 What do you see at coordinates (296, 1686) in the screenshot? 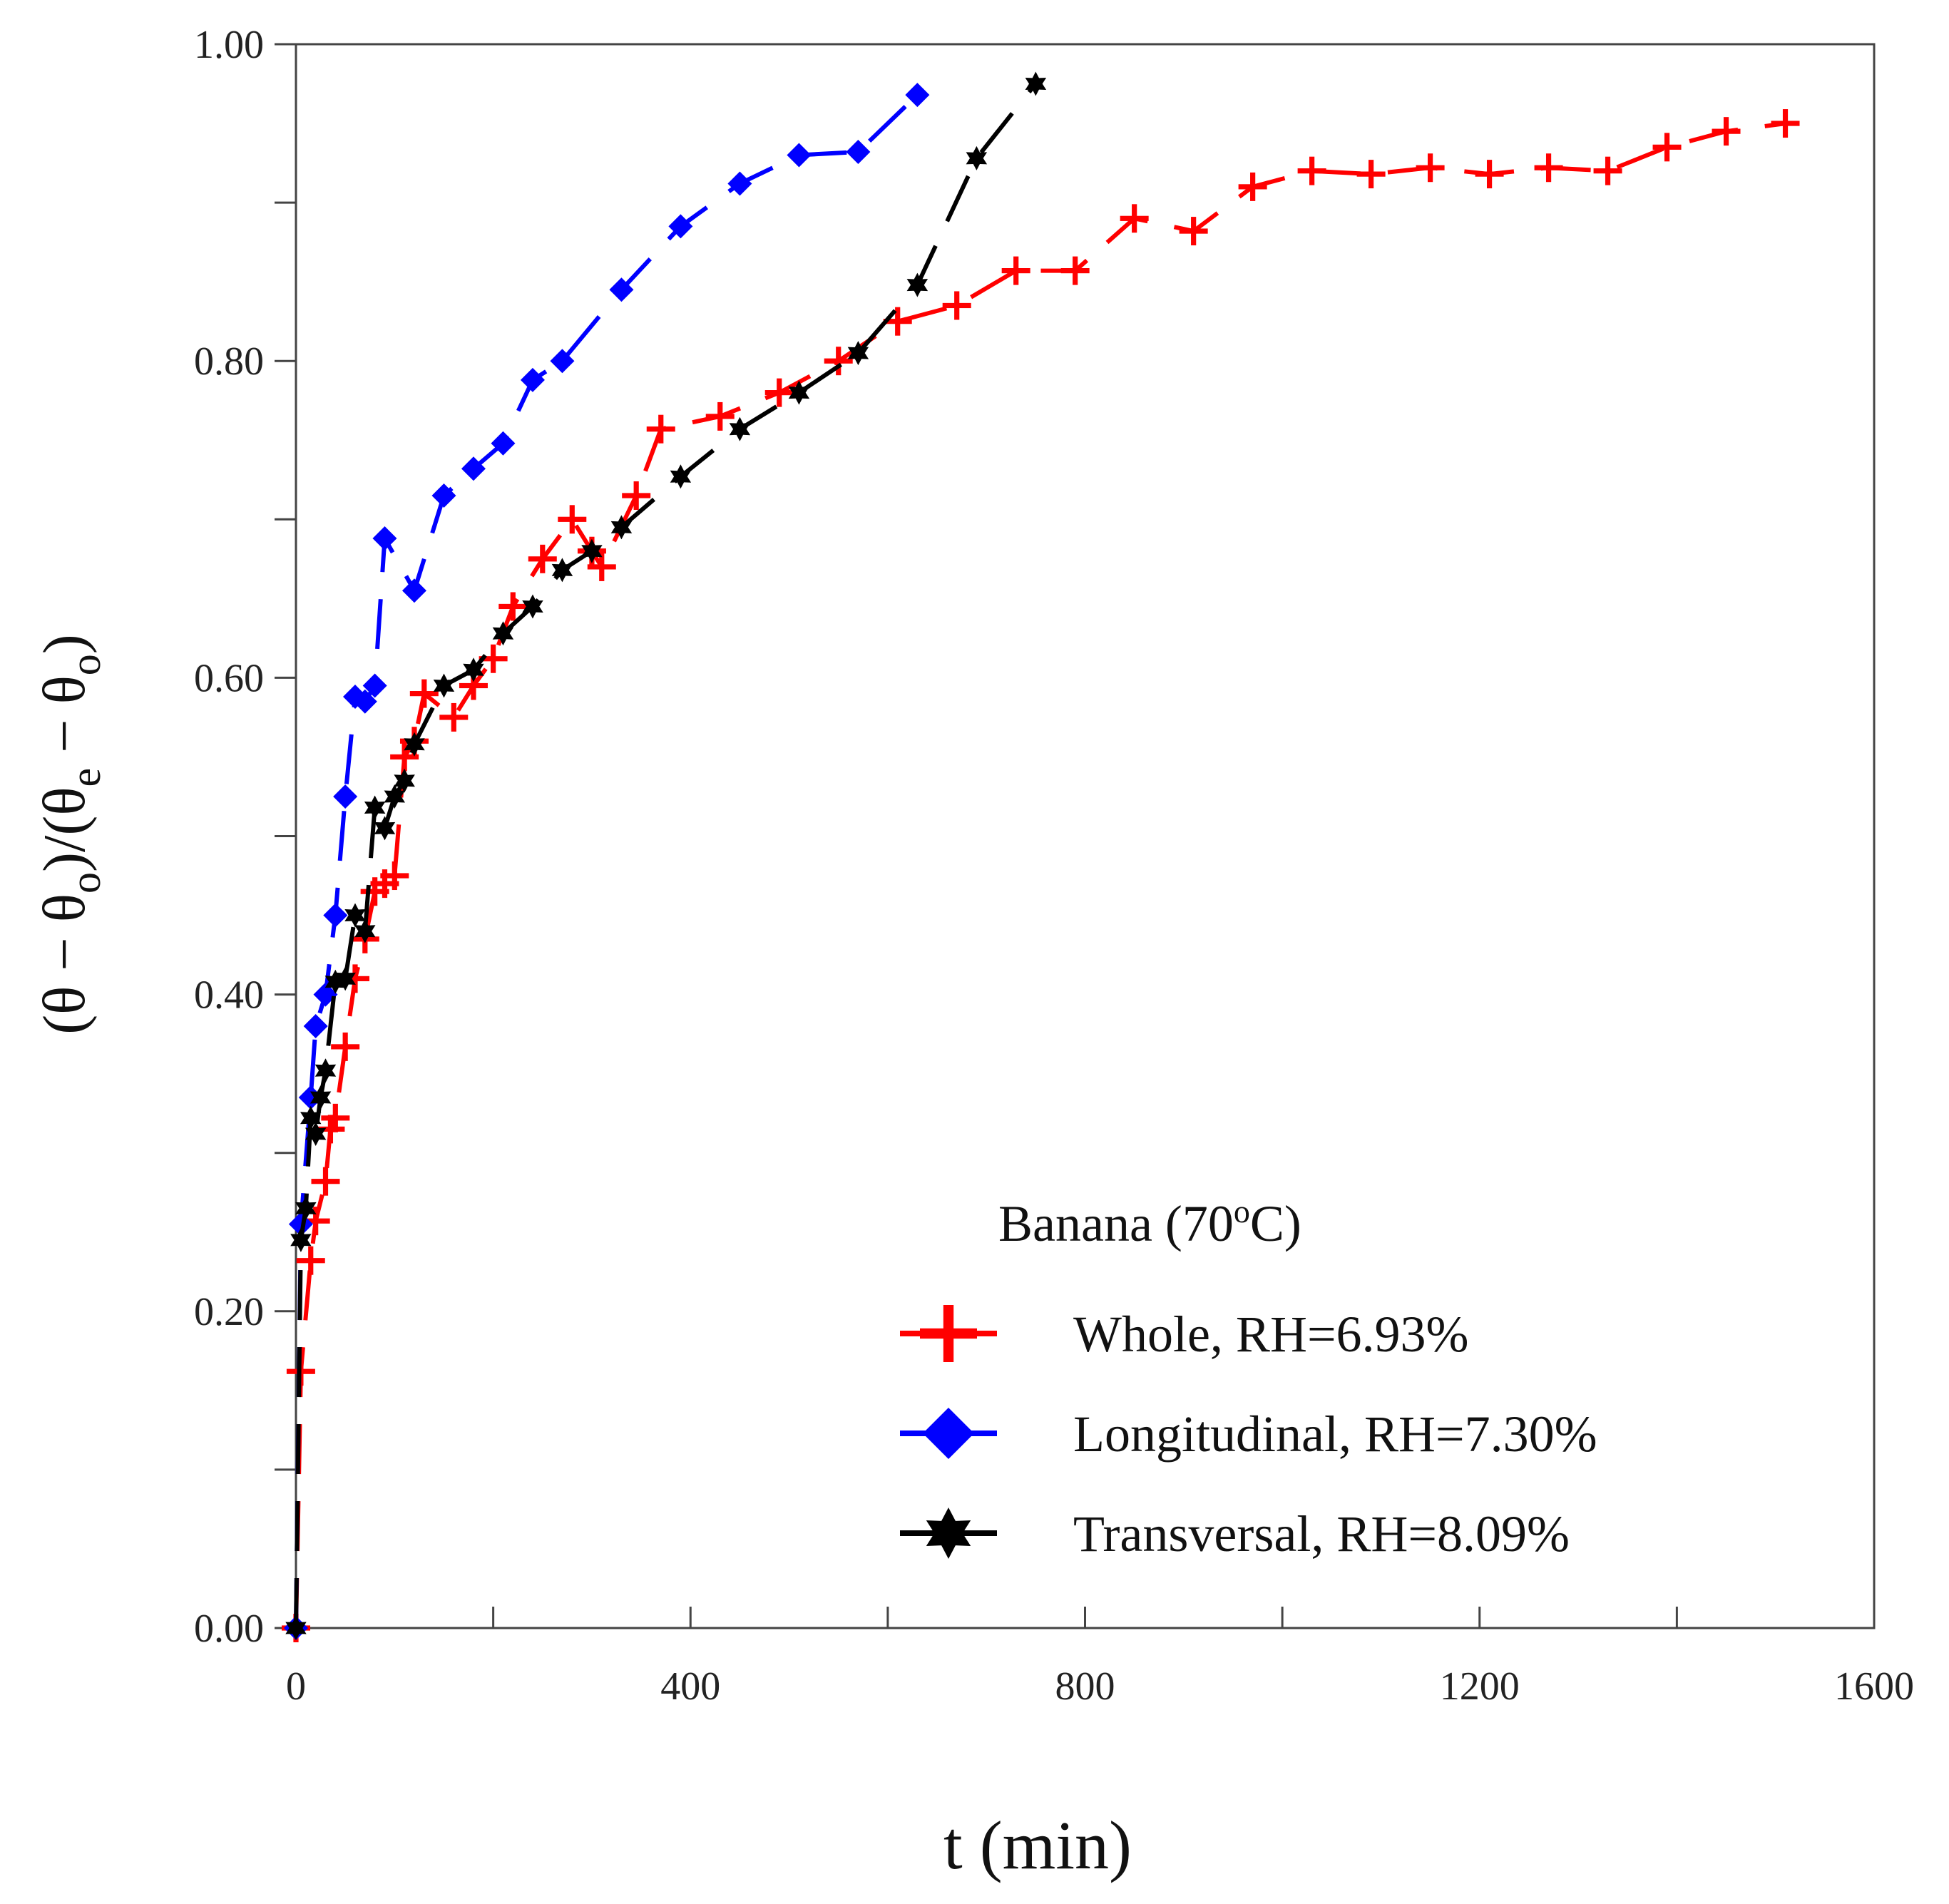
I see `x-tick-label: 0` at bounding box center [296, 1686].